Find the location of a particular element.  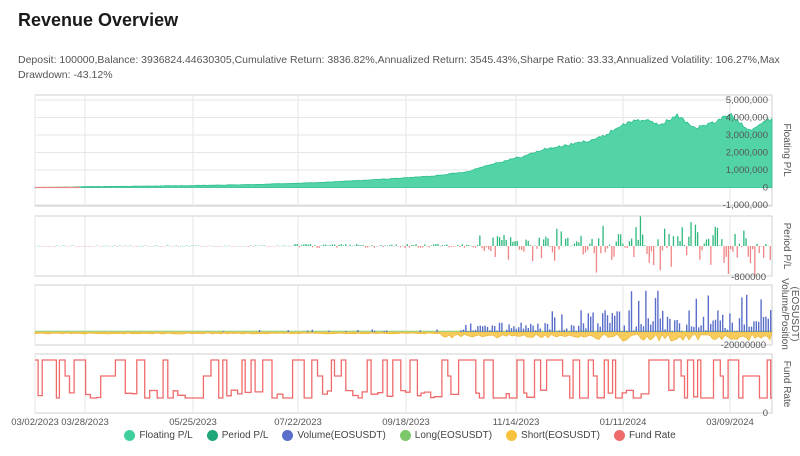

legend-period-pl: Period P/L is located at coordinates (237, 435).